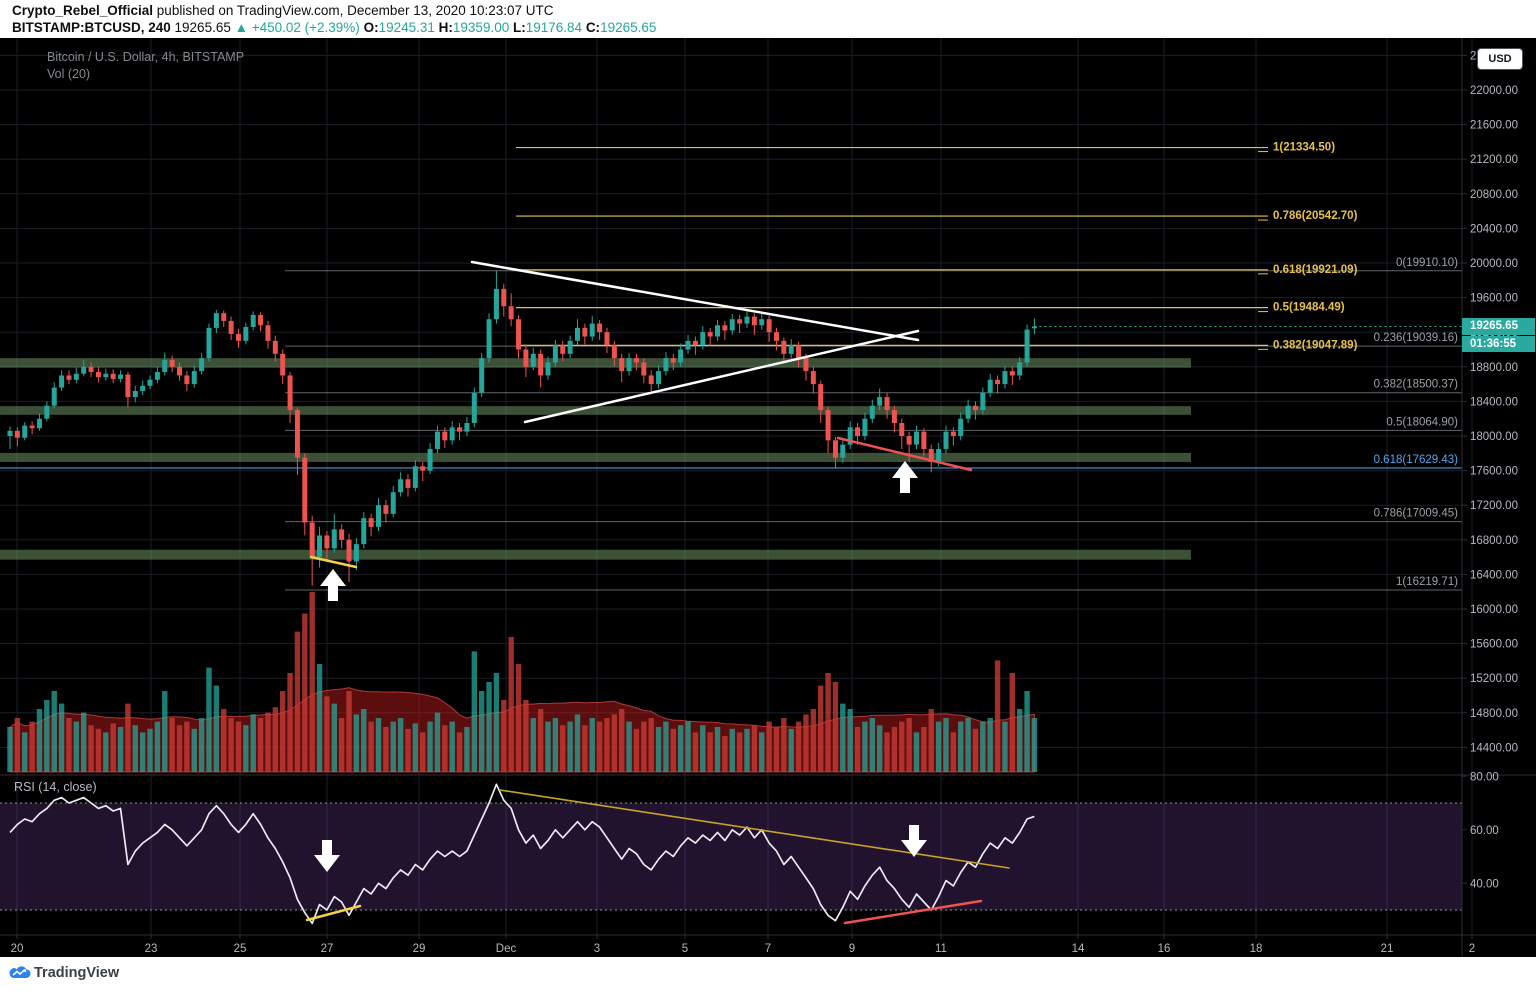 This screenshot has width=1536, height=991. What do you see at coordinates (1494, 126) in the screenshot?
I see `price-tick-label: 21600.00` at bounding box center [1494, 126].